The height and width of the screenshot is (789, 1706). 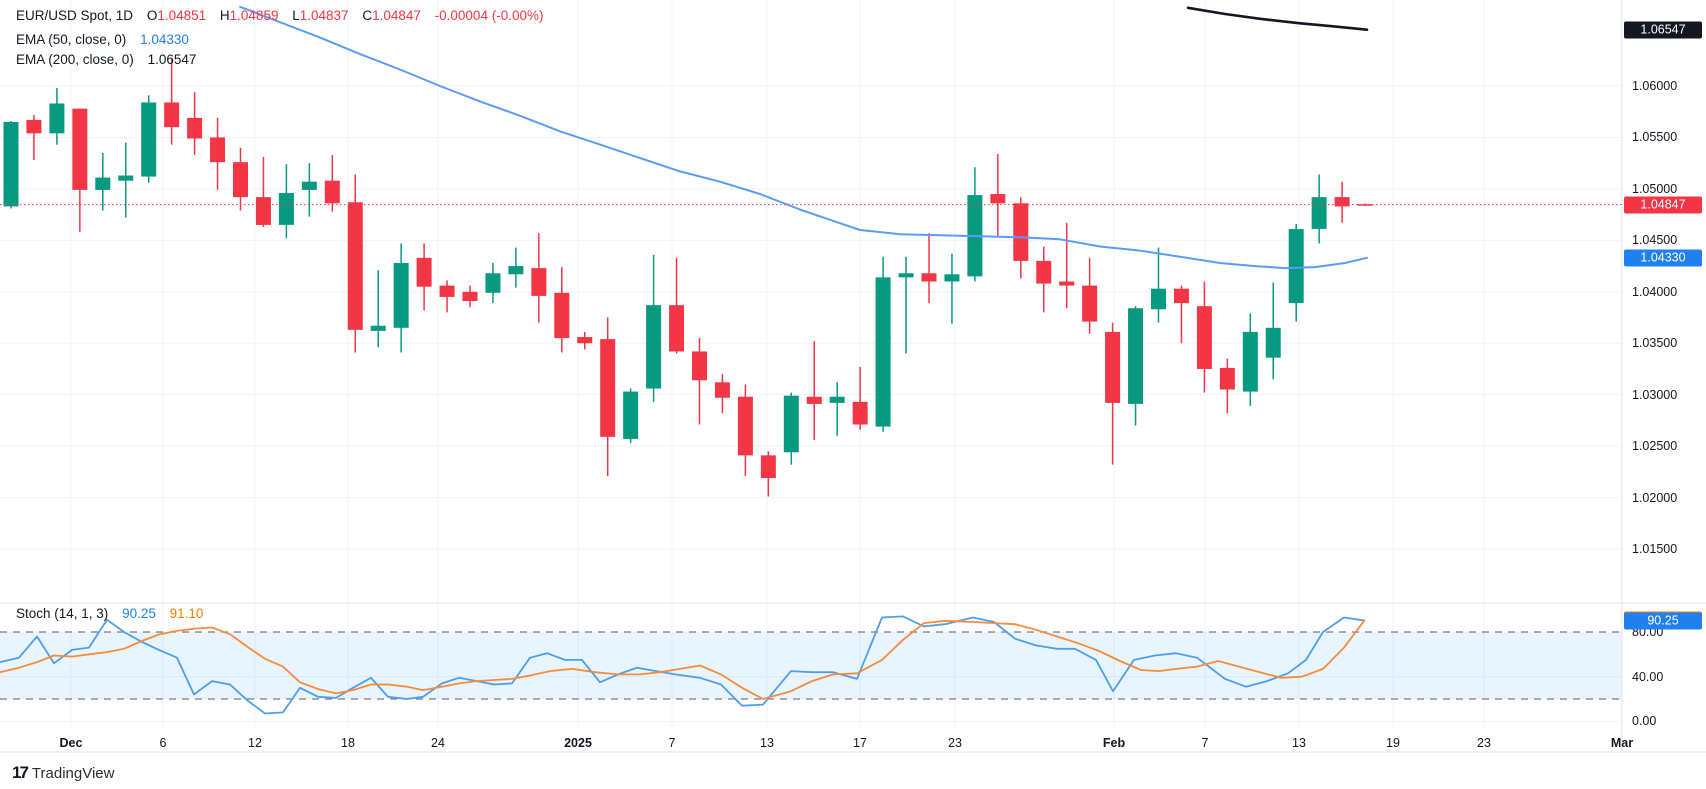 I want to click on time-tick-label: 24, so click(x=438, y=743).